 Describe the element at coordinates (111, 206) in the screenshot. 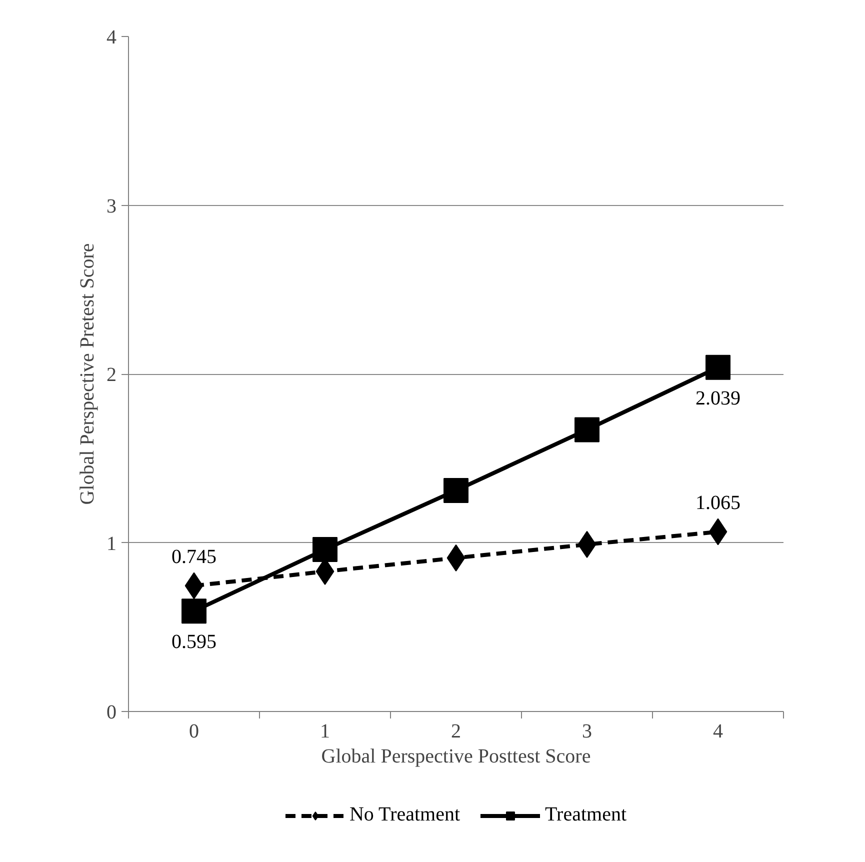

I see `y-tick-label: 3` at that location.